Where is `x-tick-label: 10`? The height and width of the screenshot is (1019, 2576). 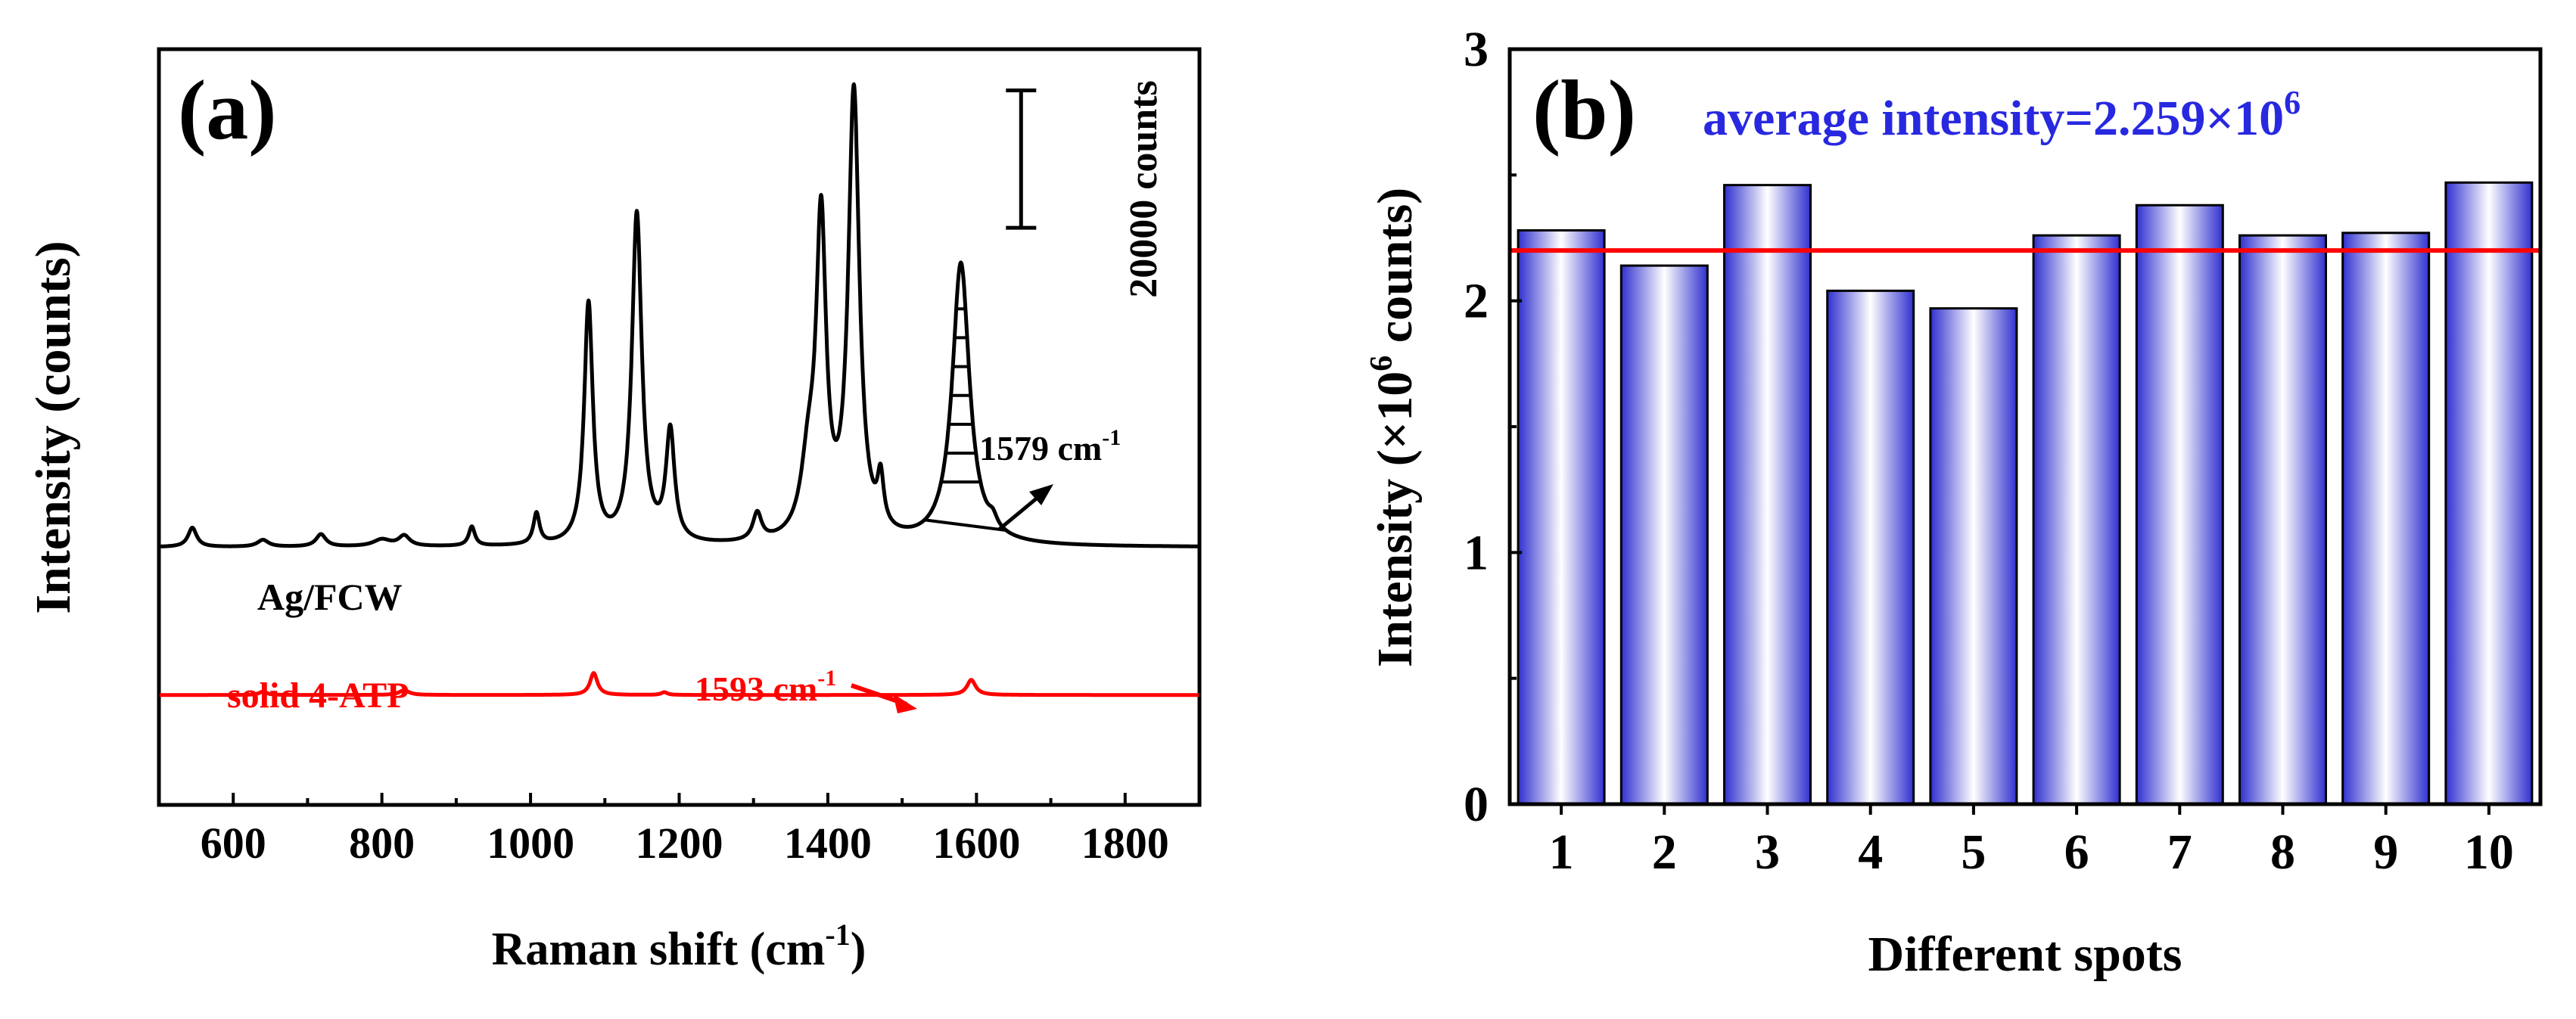
x-tick-label: 10 is located at coordinates (2489, 852).